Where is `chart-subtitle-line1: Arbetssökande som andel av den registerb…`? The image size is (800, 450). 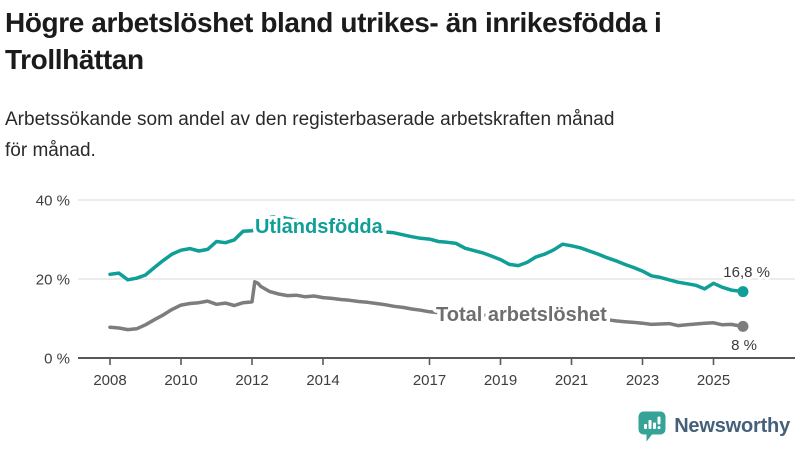
chart-subtitle-line1: Arbetssökande som andel av den registerb… is located at coordinates (310, 119).